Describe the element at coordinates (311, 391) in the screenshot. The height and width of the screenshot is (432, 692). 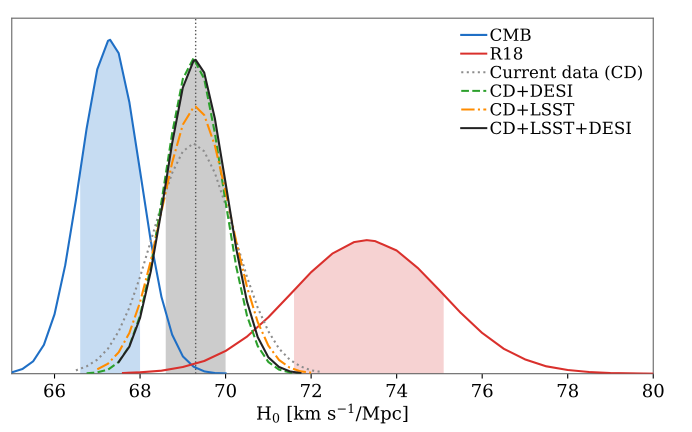
I see `x-tick-label: 72` at that location.